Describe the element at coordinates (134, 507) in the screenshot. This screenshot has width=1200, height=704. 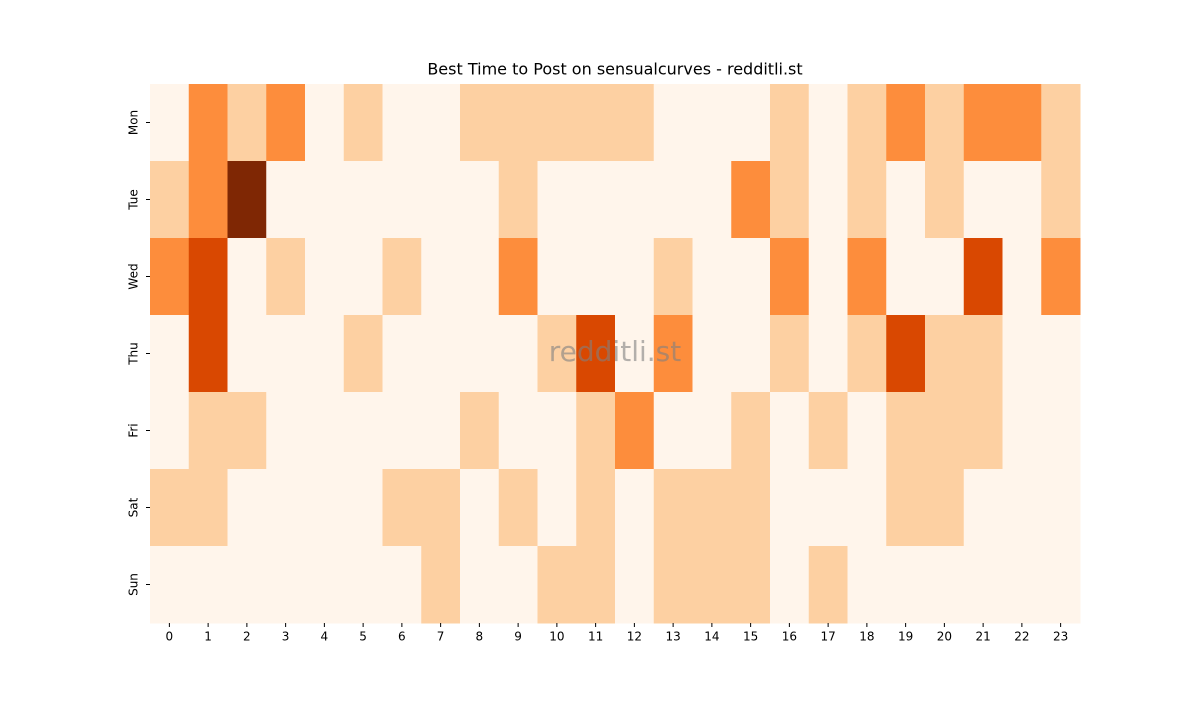
I see `y-tick-label: Sat` at that location.